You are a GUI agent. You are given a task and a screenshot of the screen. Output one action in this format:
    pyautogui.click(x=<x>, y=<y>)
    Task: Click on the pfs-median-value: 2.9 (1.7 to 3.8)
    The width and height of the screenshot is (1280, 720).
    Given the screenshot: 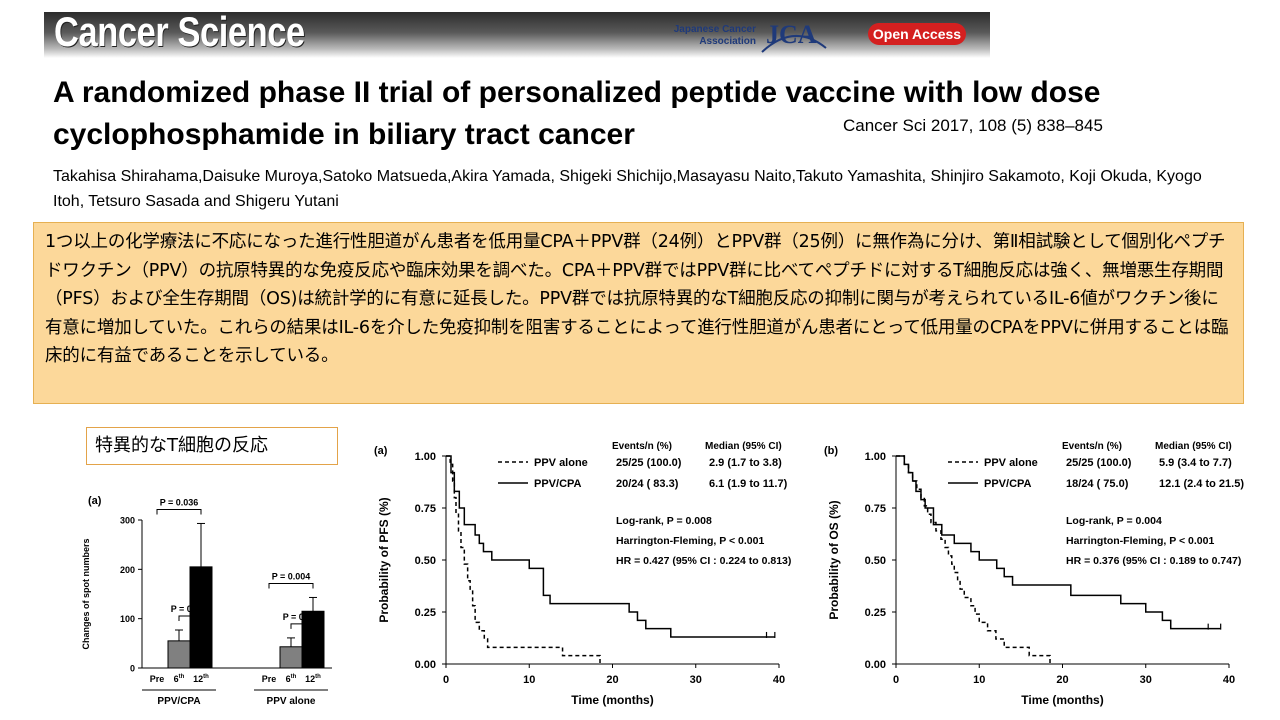 What is the action you would take?
    pyautogui.click(x=745, y=463)
    